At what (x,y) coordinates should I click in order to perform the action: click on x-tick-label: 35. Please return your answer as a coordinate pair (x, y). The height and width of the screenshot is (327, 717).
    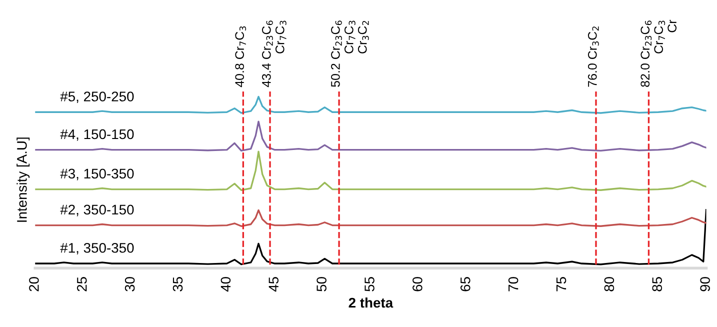
    Looking at the image, I should click on (177, 284).